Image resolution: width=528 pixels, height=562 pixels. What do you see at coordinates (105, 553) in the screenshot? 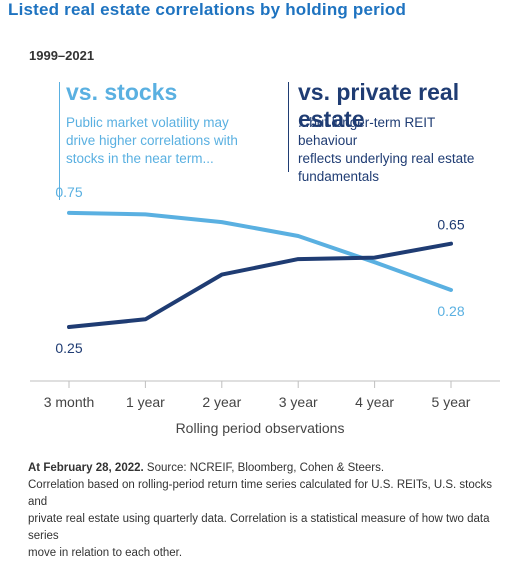
I see `footnote-line: move in relation to each other.` at bounding box center [105, 553].